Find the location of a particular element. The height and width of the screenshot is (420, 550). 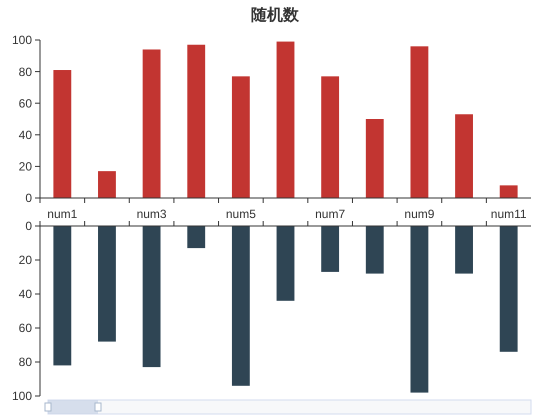

x-tick-label: num3 is located at coordinates (151, 214).